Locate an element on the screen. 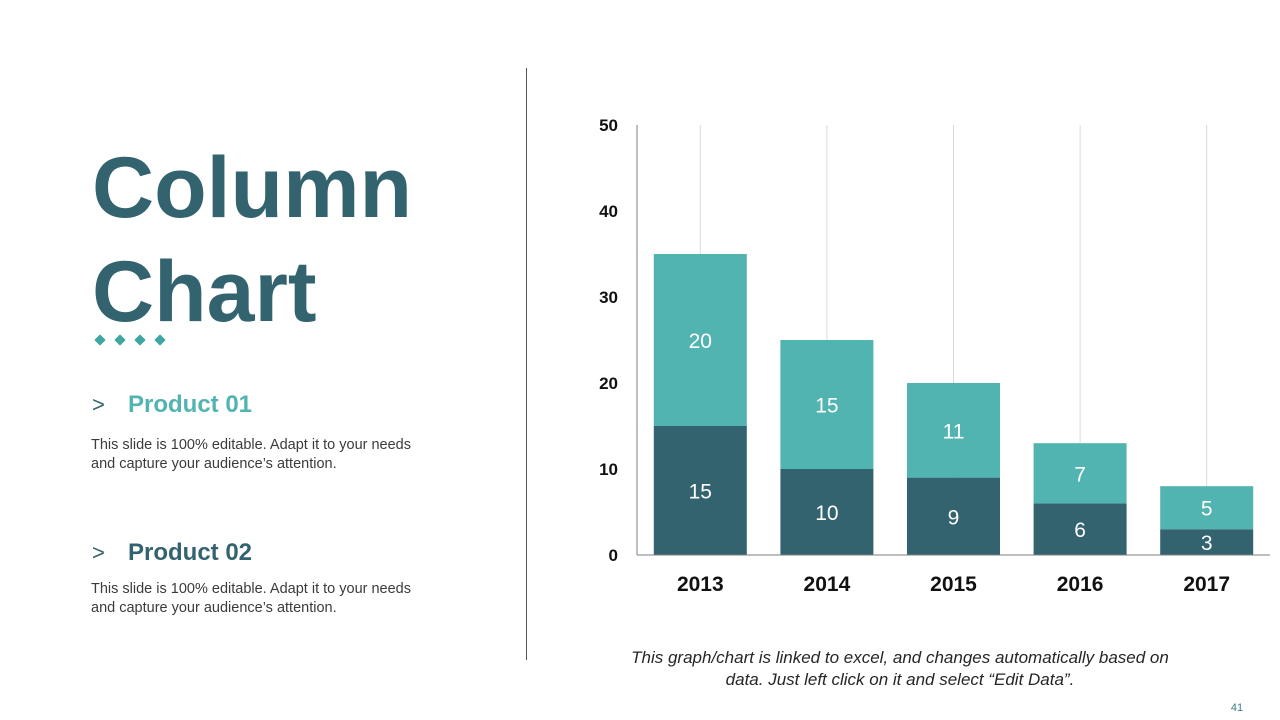 This screenshot has height=720, width=1280. data-label: 5 is located at coordinates (1207, 509).